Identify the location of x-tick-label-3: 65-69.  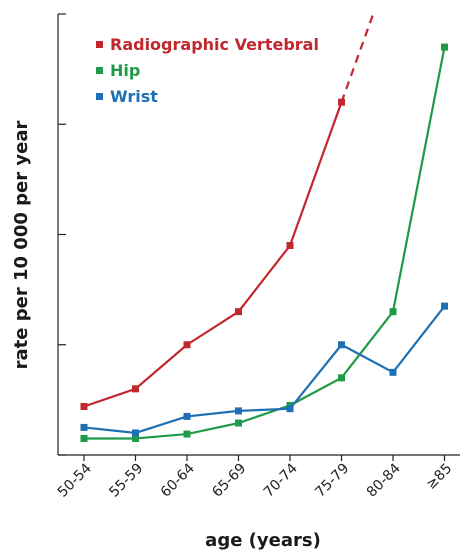
(229, 481).